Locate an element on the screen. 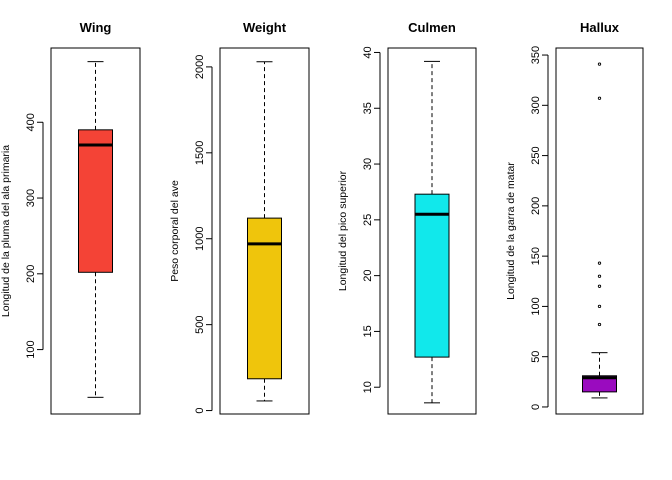 The image size is (672, 480). y-tick-label: 15 is located at coordinates (368, 331).